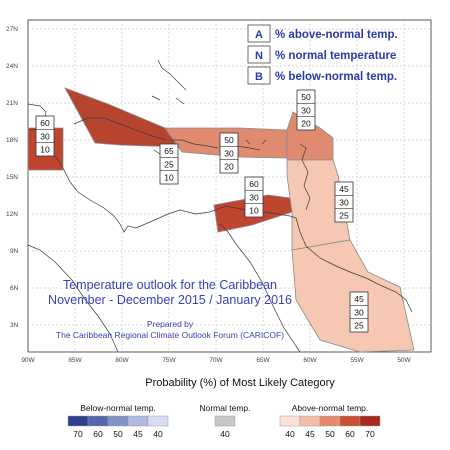 This screenshot has height=450, width=450. What do you see at coordinates (28, 360) in the screenshot?
I see `lon-label: 90W` at bounding box center [28, 360].